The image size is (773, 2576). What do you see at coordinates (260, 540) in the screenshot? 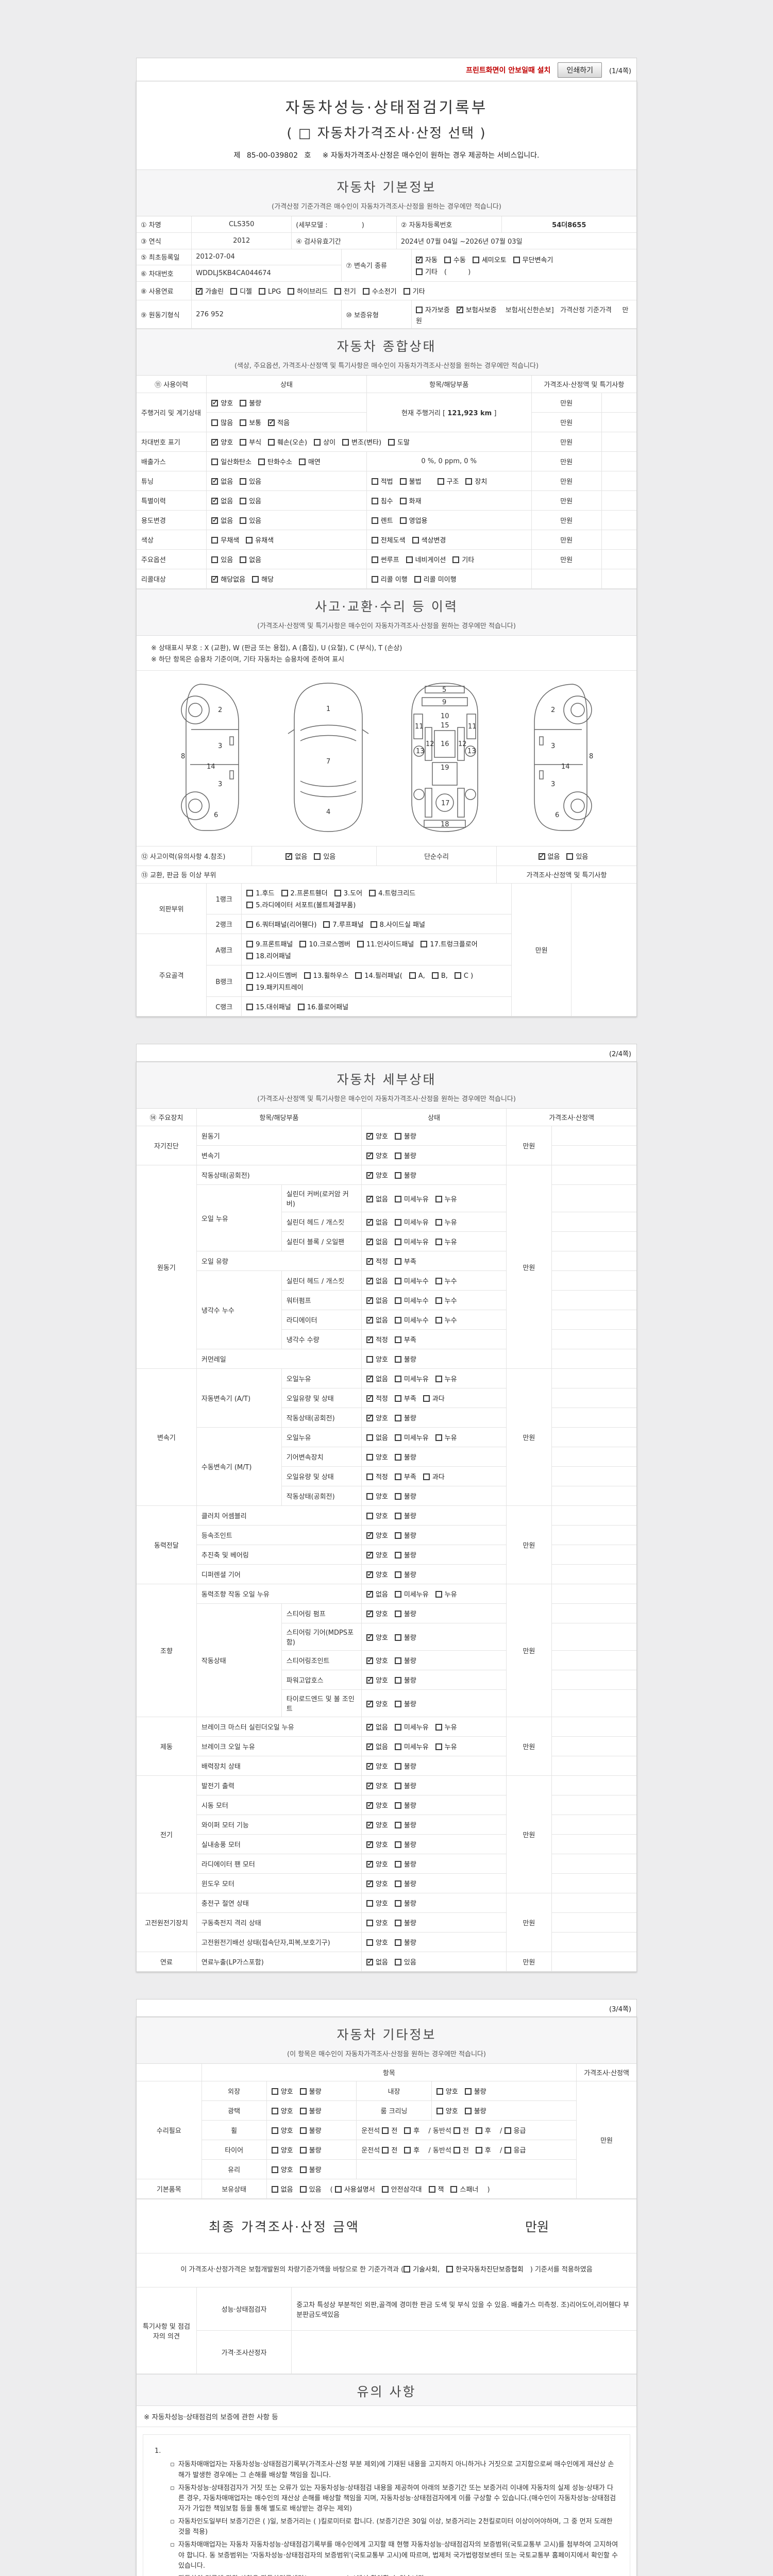
I see `checkbox-option: 유채색` at bounding box center [260, 540].